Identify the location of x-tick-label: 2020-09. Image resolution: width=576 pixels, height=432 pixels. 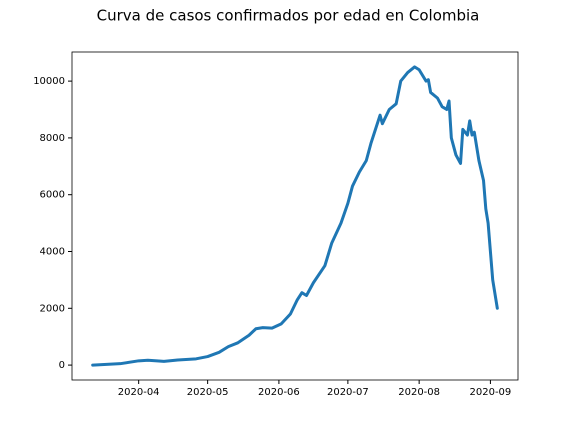
(491, 392).